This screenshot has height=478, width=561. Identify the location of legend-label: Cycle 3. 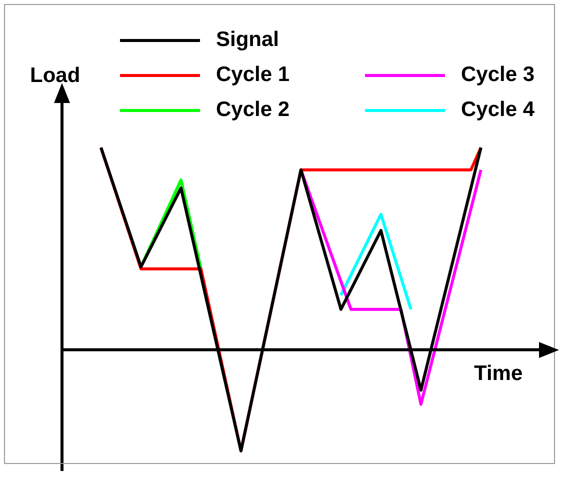
(498, 75).